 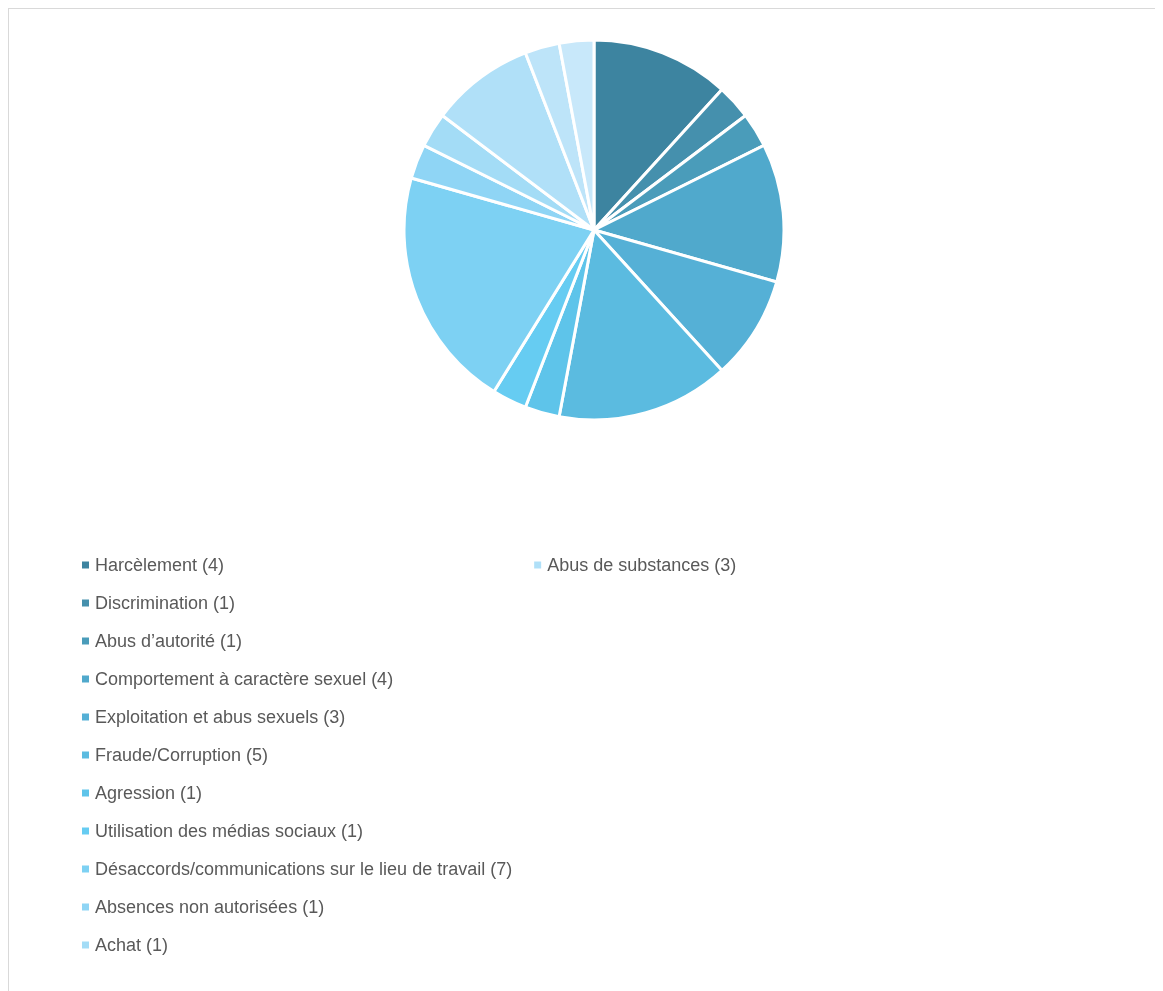 I want to click on legend-label: Désaccords/communications sur le lieu de travail (7), so click(x=304, y=869).